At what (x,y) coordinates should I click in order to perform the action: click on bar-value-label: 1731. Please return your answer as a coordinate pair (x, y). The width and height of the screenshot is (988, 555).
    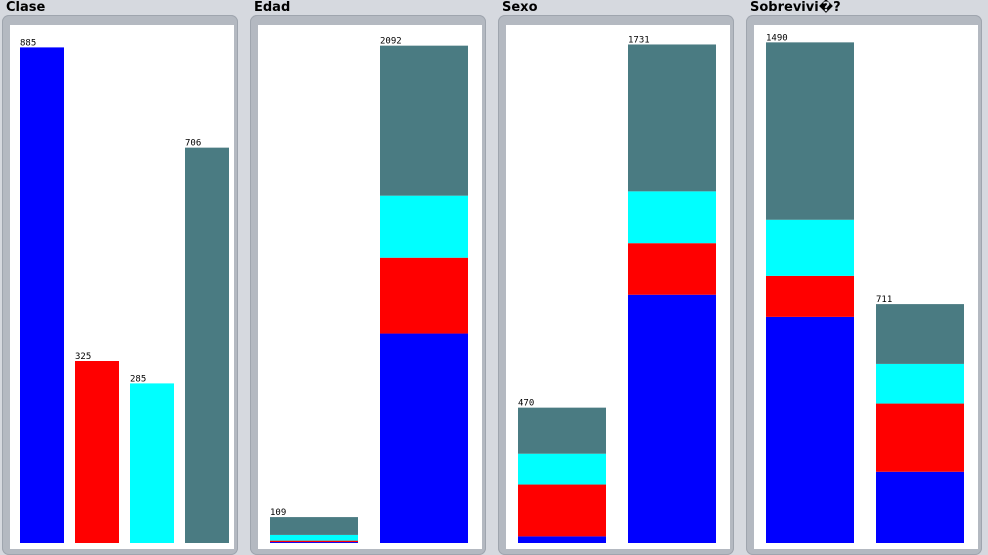
    Looking at the image, I should click on (639, 40).